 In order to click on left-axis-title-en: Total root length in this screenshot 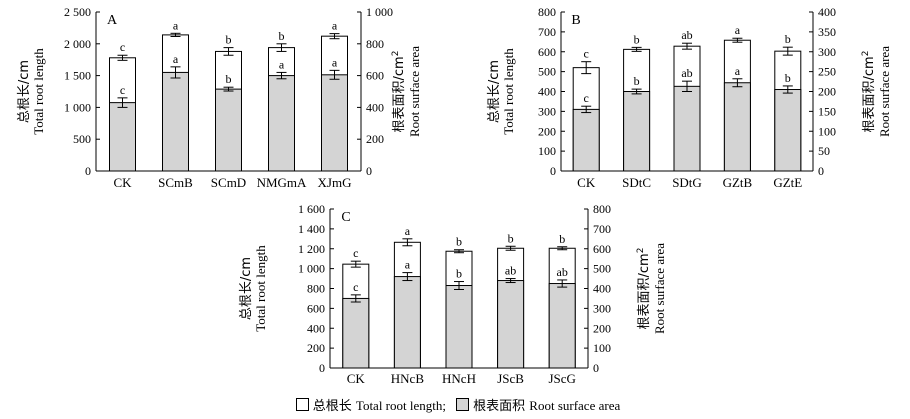, I will do `click(508, 91)`.